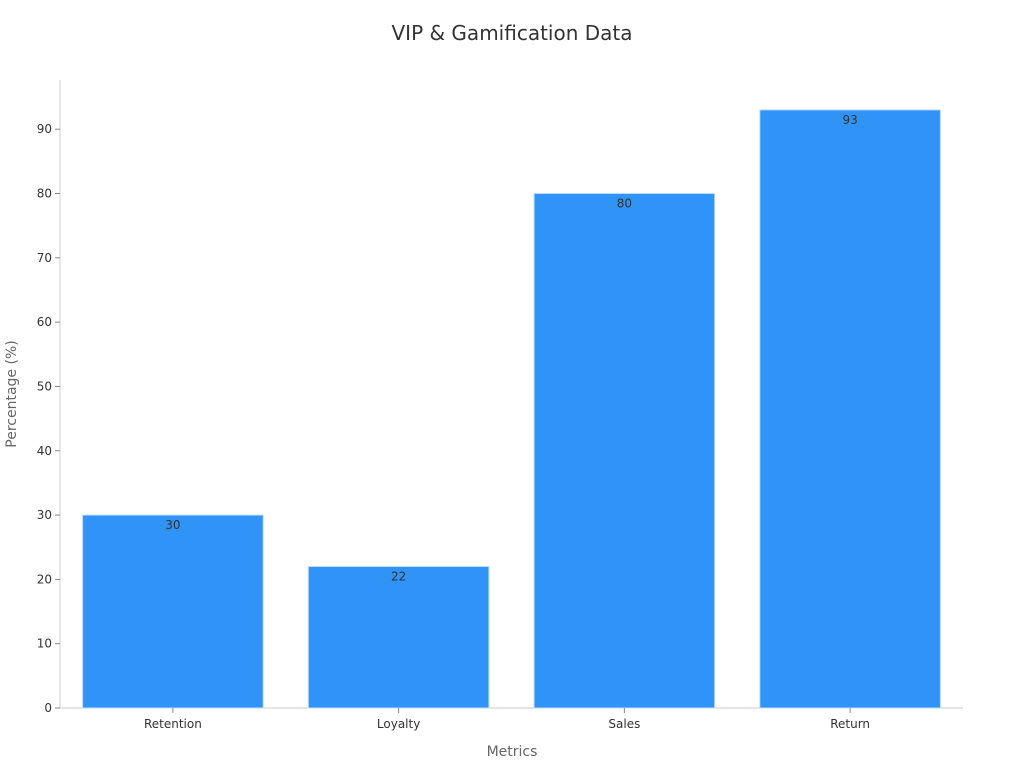 The image size is (1024, 768). What do you see at coordinates (44, 451) in the screenshot?
I see `y-tick-label: 40` at bounding box center [44, 451].